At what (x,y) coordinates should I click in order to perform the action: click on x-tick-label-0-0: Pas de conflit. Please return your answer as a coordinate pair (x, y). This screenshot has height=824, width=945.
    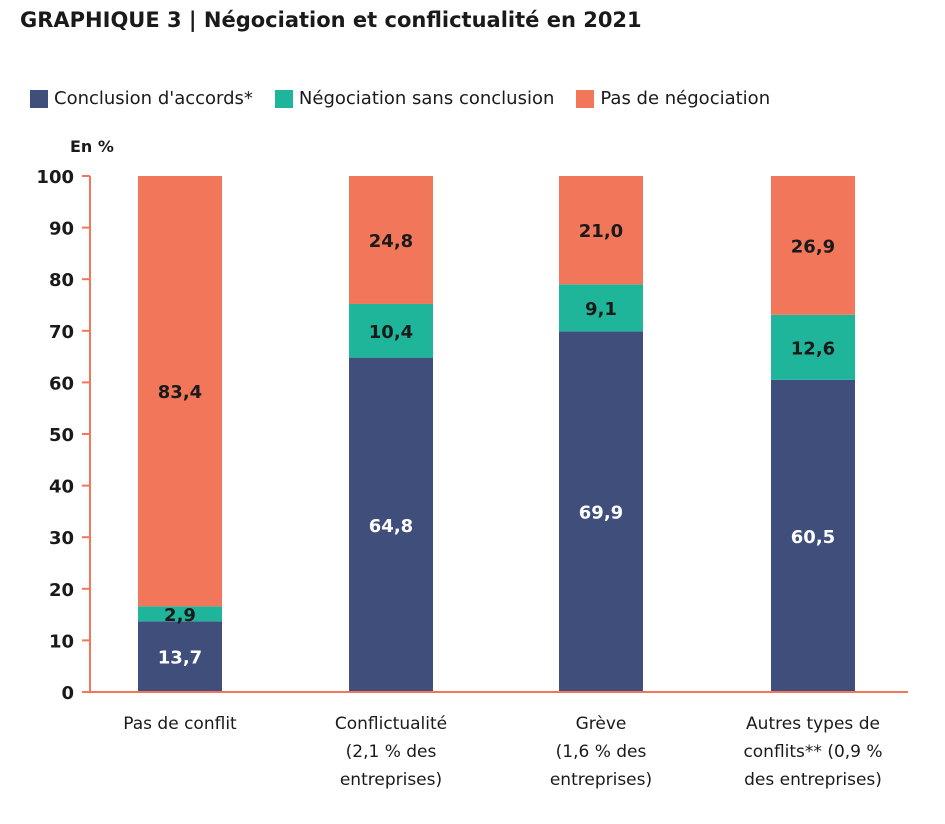
    Looking at the image, I should click on (180, 724).